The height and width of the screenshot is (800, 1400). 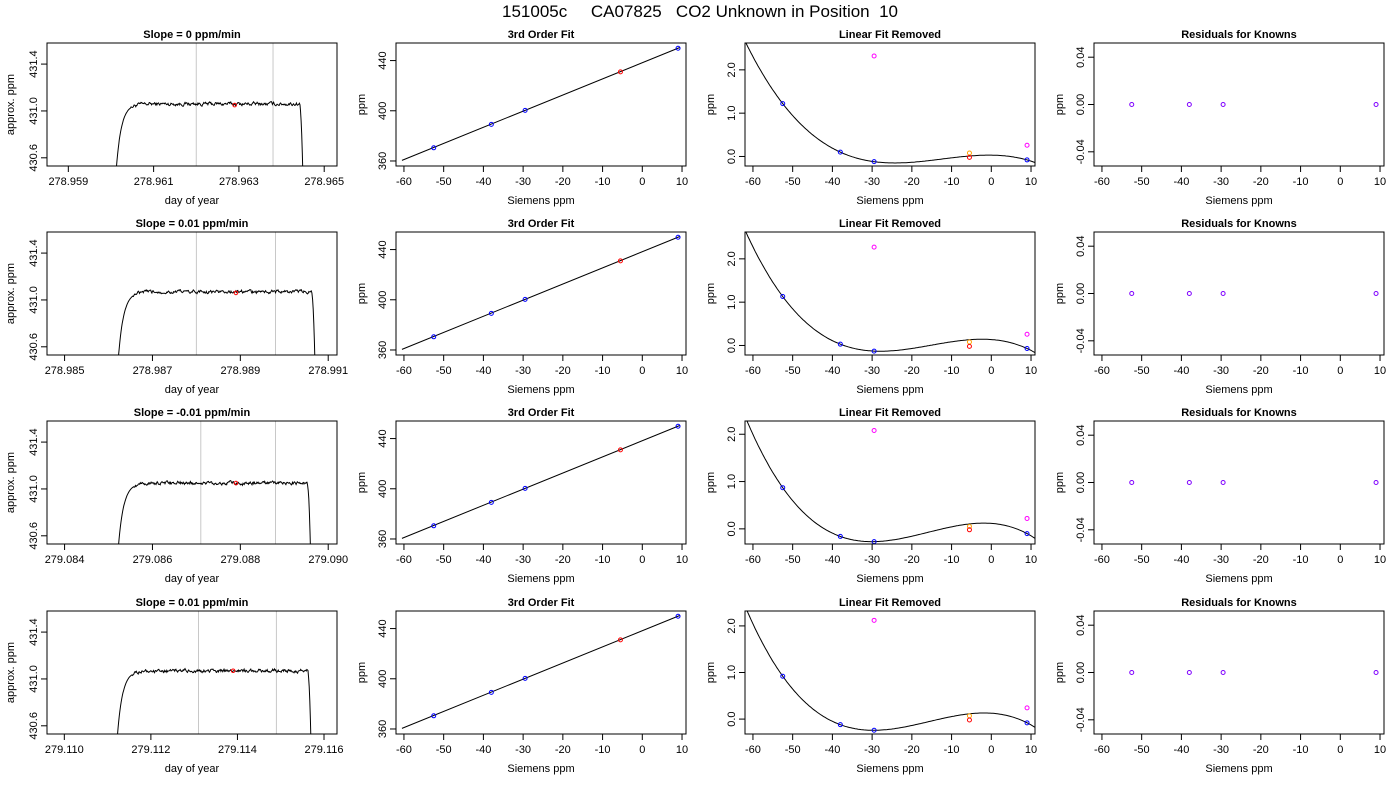 I want to click on y-tick-label: 431.0, so click(x=34, y=300).